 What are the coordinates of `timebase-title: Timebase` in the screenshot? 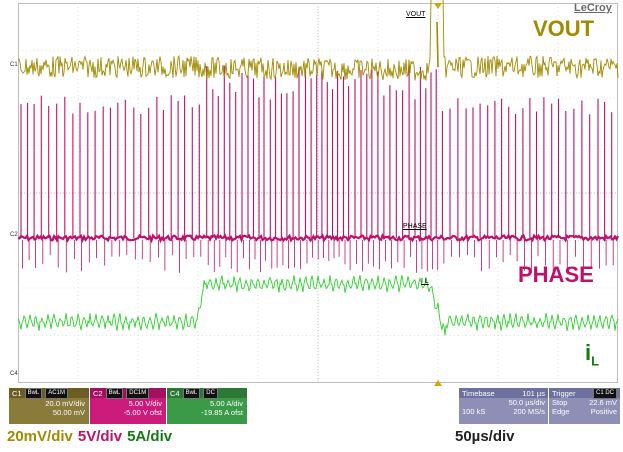 It's located at (478, 393).